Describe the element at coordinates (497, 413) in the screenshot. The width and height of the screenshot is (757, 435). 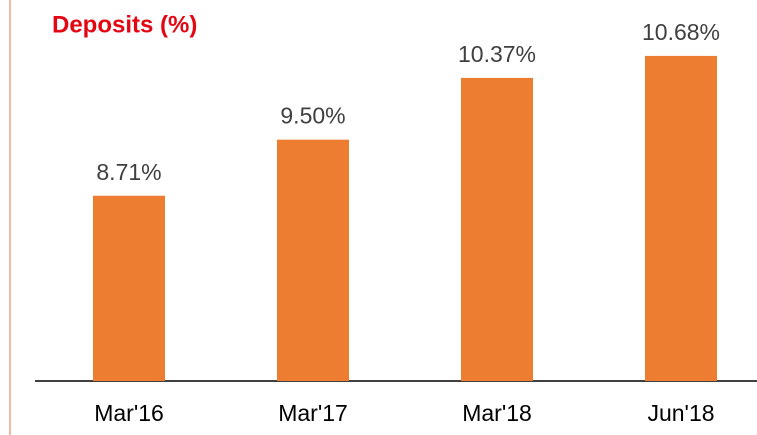
I see `x-tick-label: Mar'18` at that location.